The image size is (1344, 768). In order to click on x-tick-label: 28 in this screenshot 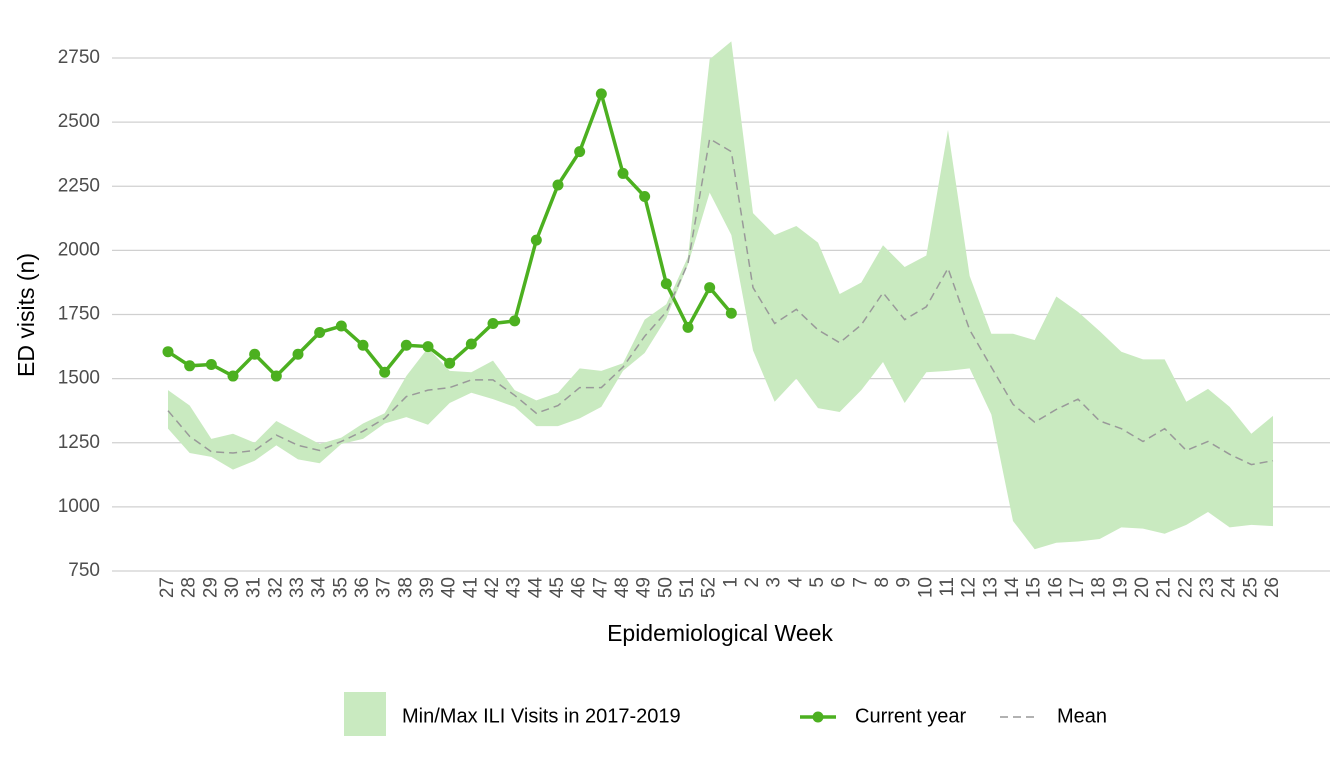, I will do `click(189, 587)`.